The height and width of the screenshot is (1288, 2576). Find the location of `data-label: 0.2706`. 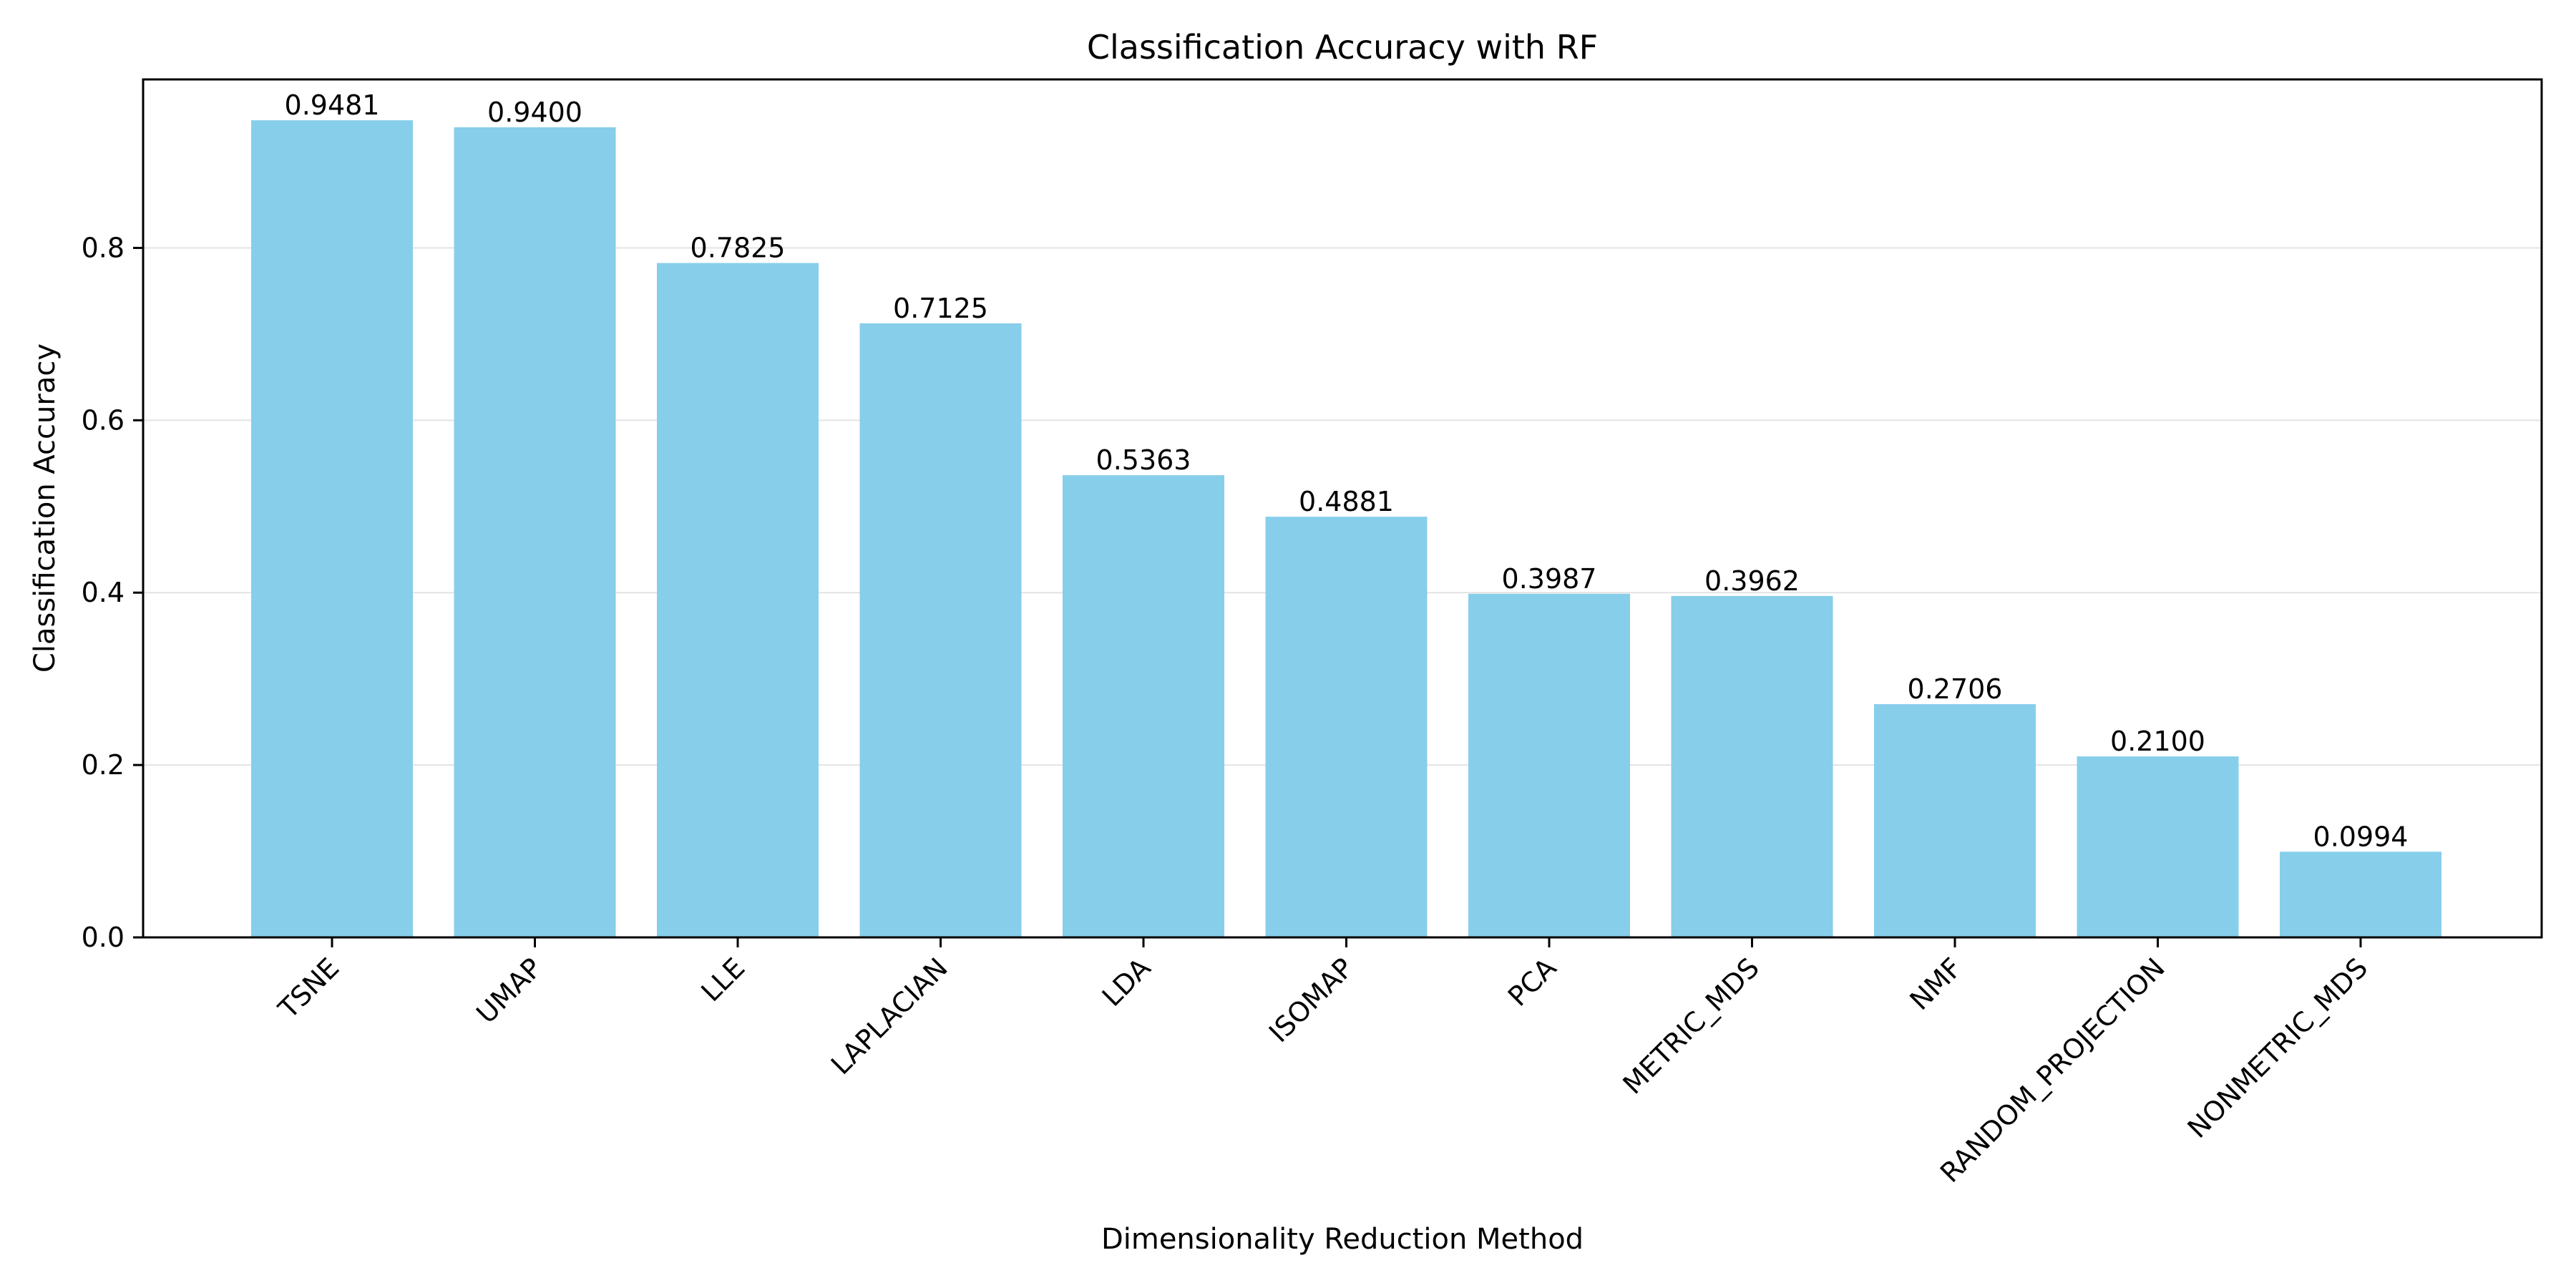

data-label: 0.2706 is located at coordinates (1955, 689).